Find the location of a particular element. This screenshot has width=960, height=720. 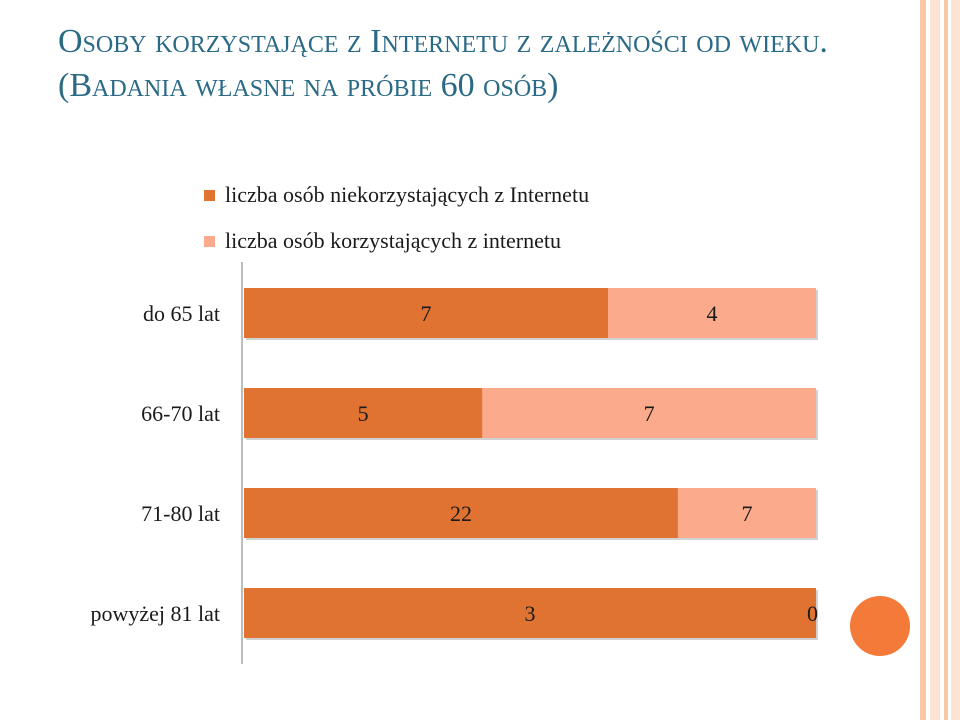

data-label: 4 is located at coordinates (712, 313).